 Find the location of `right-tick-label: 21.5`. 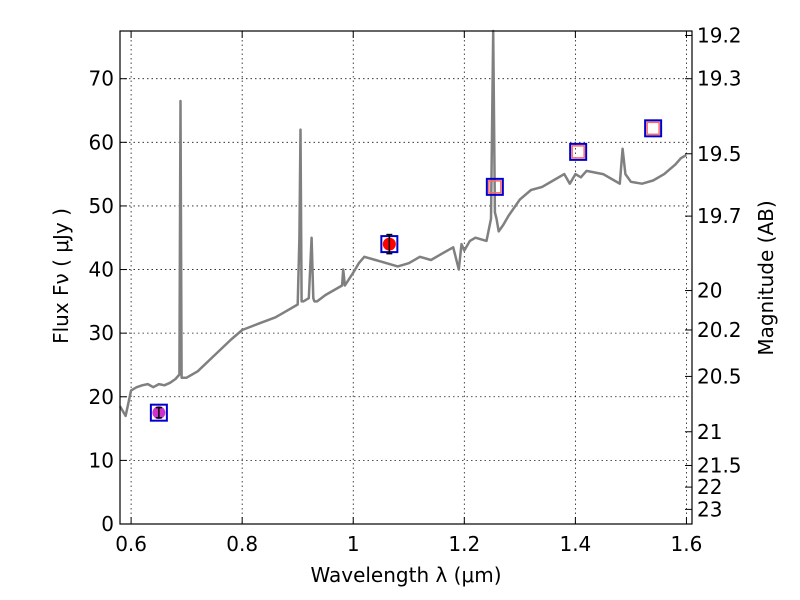

right-tick-label: 21.5 is located at coordinates (719, 465).